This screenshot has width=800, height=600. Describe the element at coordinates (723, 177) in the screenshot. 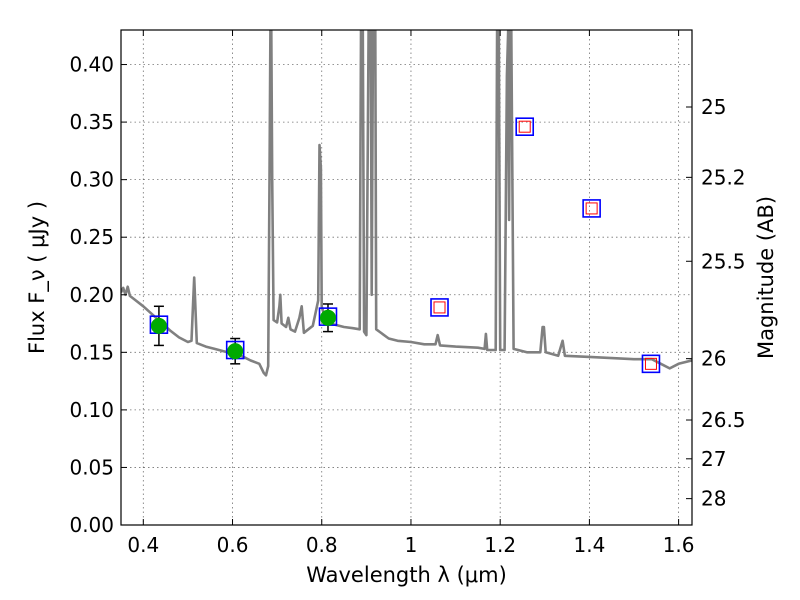

I see `y2-tick-label: 25.2` at that location.